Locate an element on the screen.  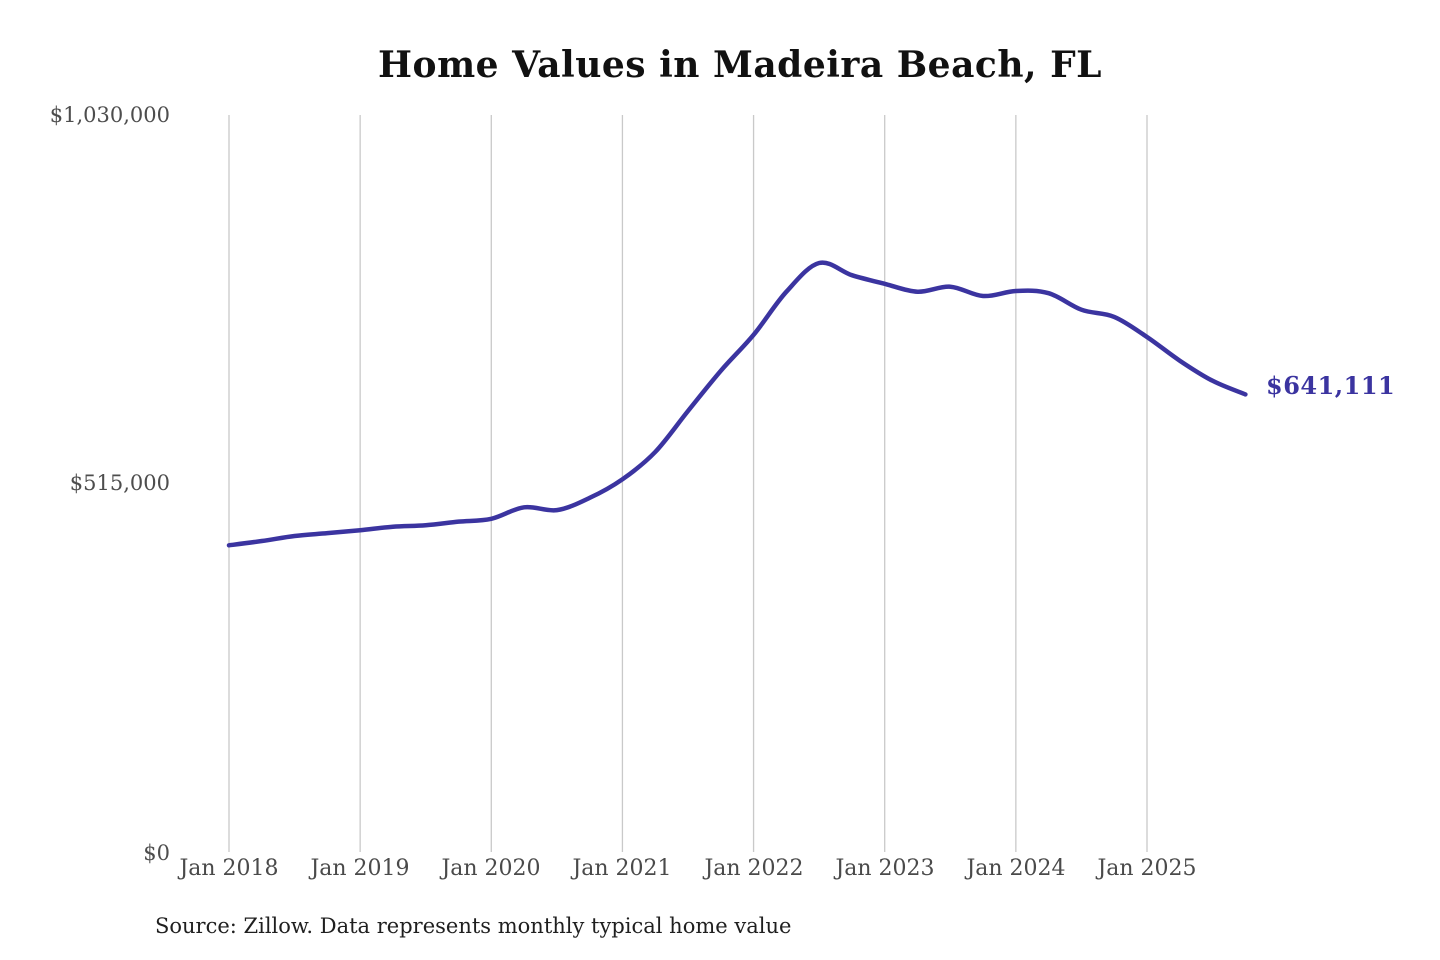
x-axis-tick-2025: Jan 2025 is located at coordinates (1147, 868).